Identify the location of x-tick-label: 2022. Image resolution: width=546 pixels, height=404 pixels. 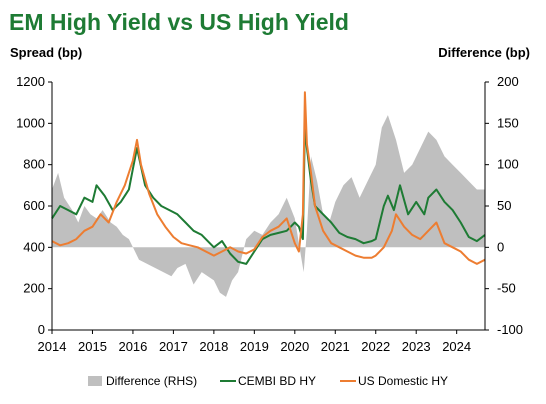
(375, 346).